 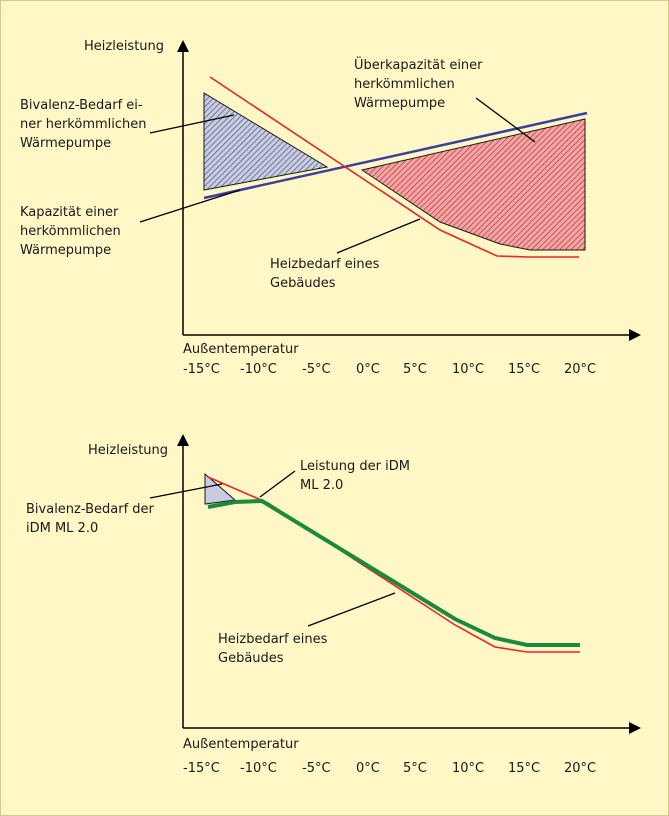 I want to click on top-tick-label: -5°C, so click(x=316, y=369).